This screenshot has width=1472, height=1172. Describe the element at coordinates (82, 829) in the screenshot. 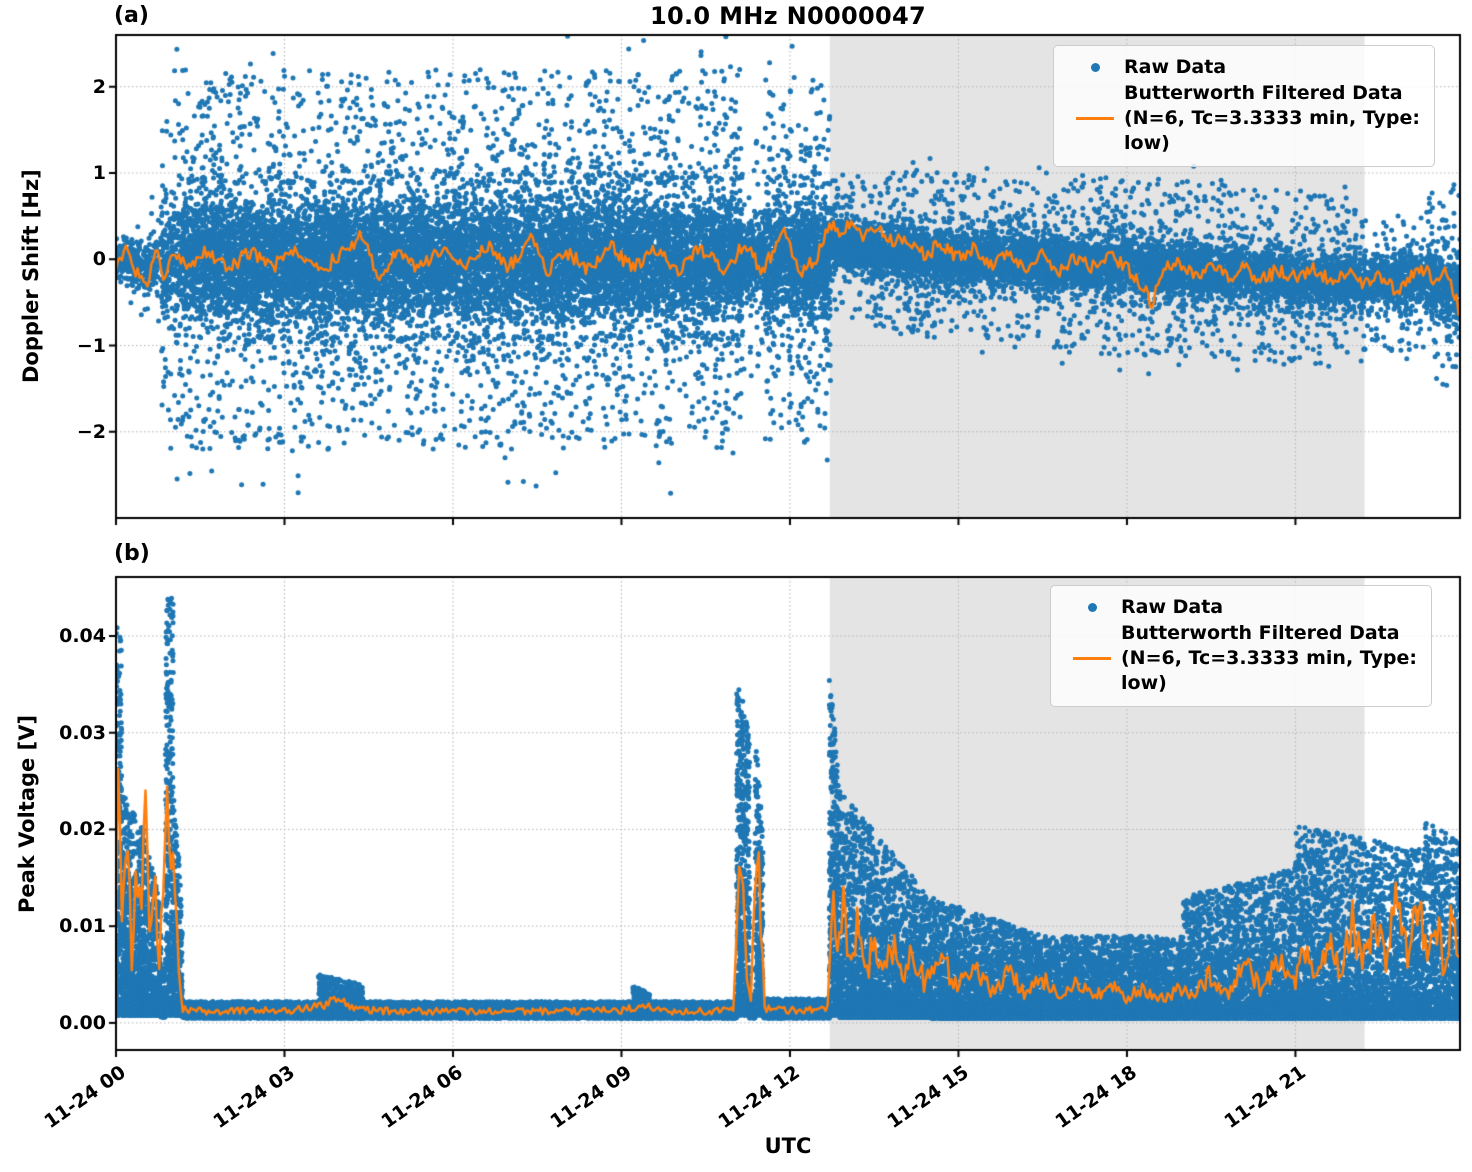

I see `y-tick-label: 0.02` at that location.